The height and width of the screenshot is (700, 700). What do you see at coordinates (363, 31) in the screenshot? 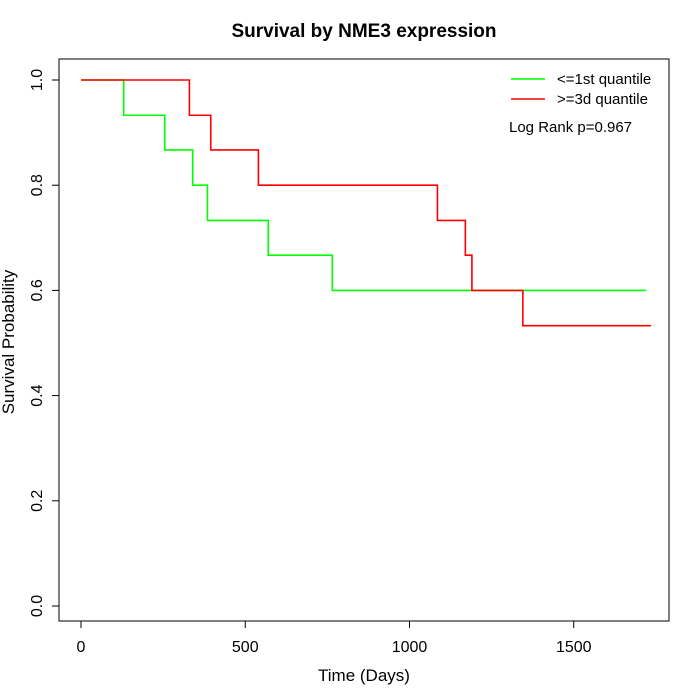
I see `chart-title: Survival by NME3 expression` at bounding box center [363, 31].